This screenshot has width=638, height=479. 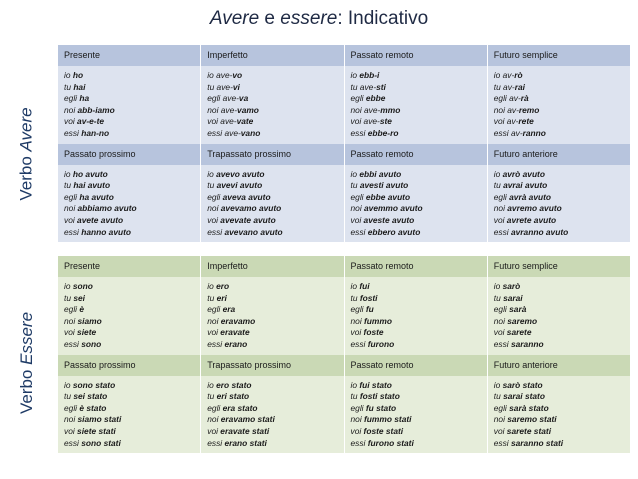 I want to click on conjugation-line: tu hai avuto, so click(x=132, y=186).